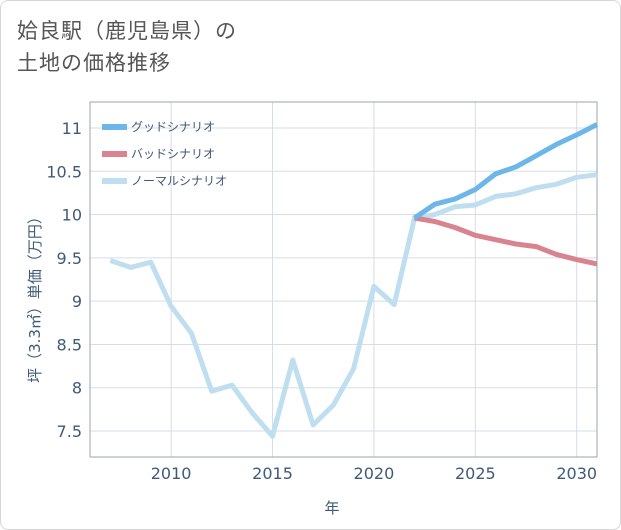 This screenshot has height=530, width=621. Describe the element at coordinates (331, 508) in the screenshot. I see `x-axis-title: 年` at that location.